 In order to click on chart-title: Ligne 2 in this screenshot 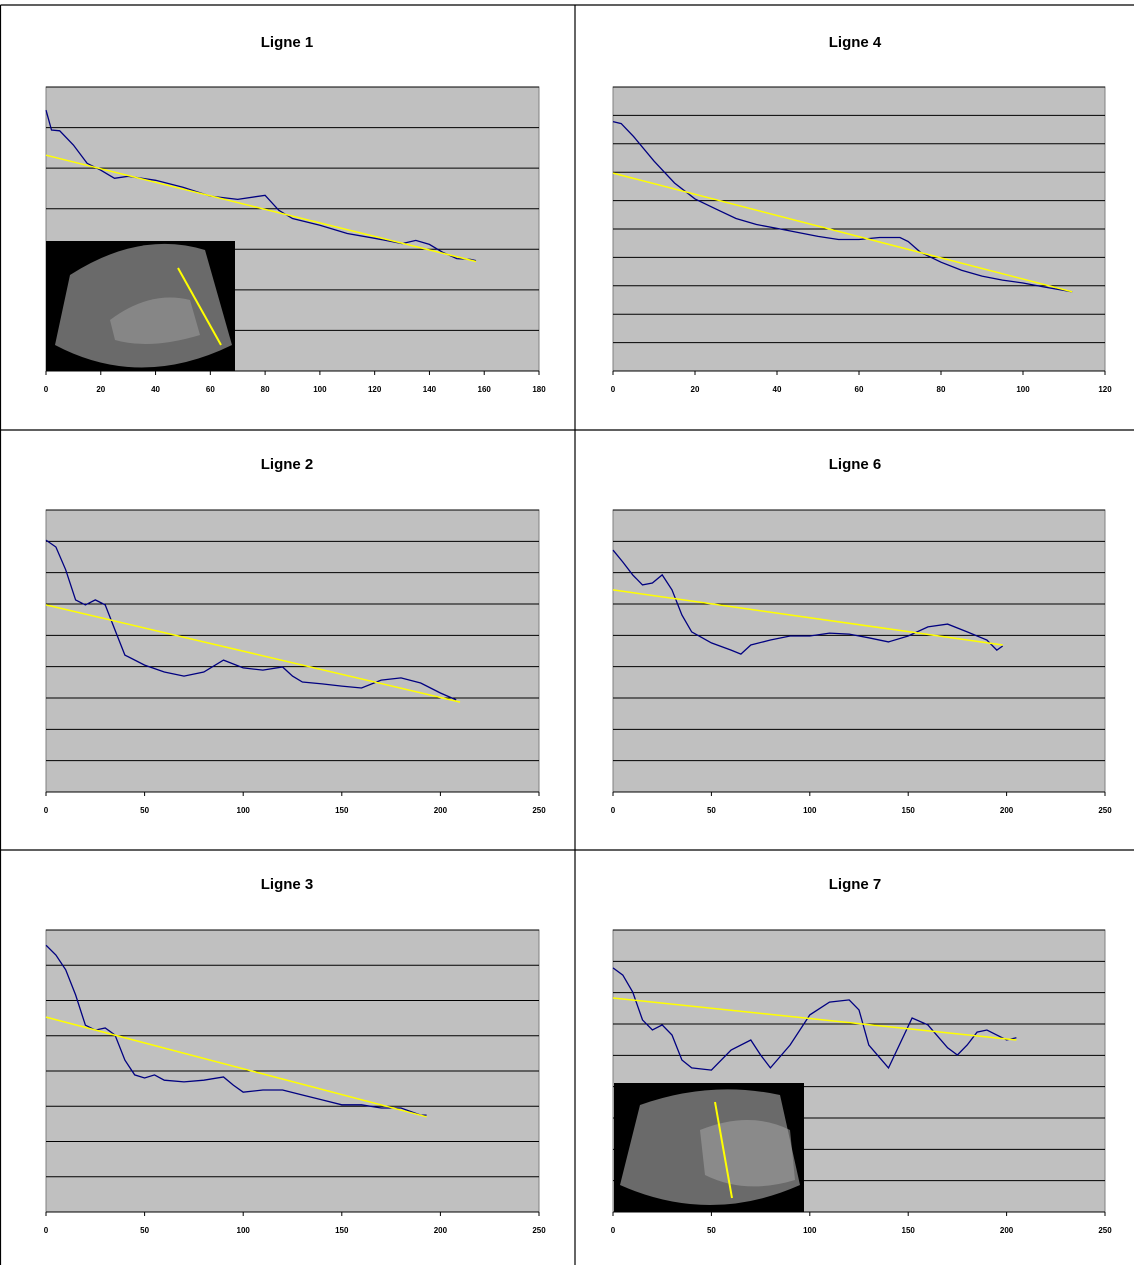, I will do `click(287, 464)`.